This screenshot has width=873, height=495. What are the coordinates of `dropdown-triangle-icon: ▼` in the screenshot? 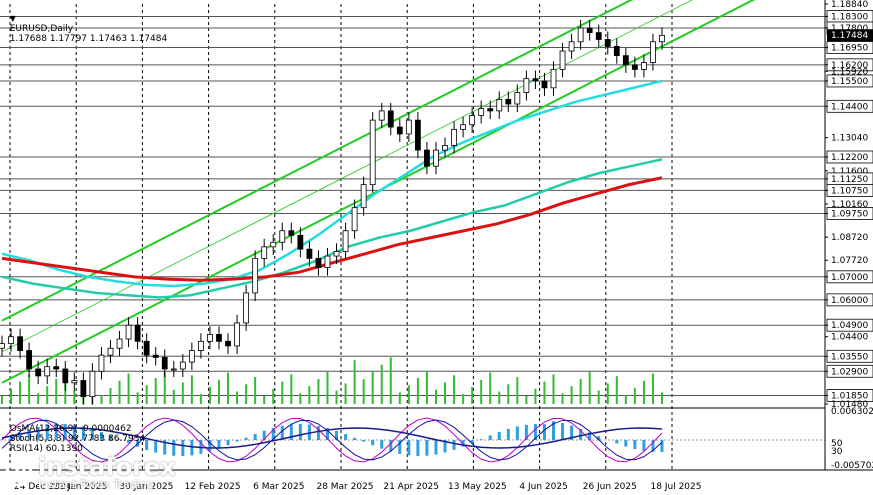 It's located at (12, 18).